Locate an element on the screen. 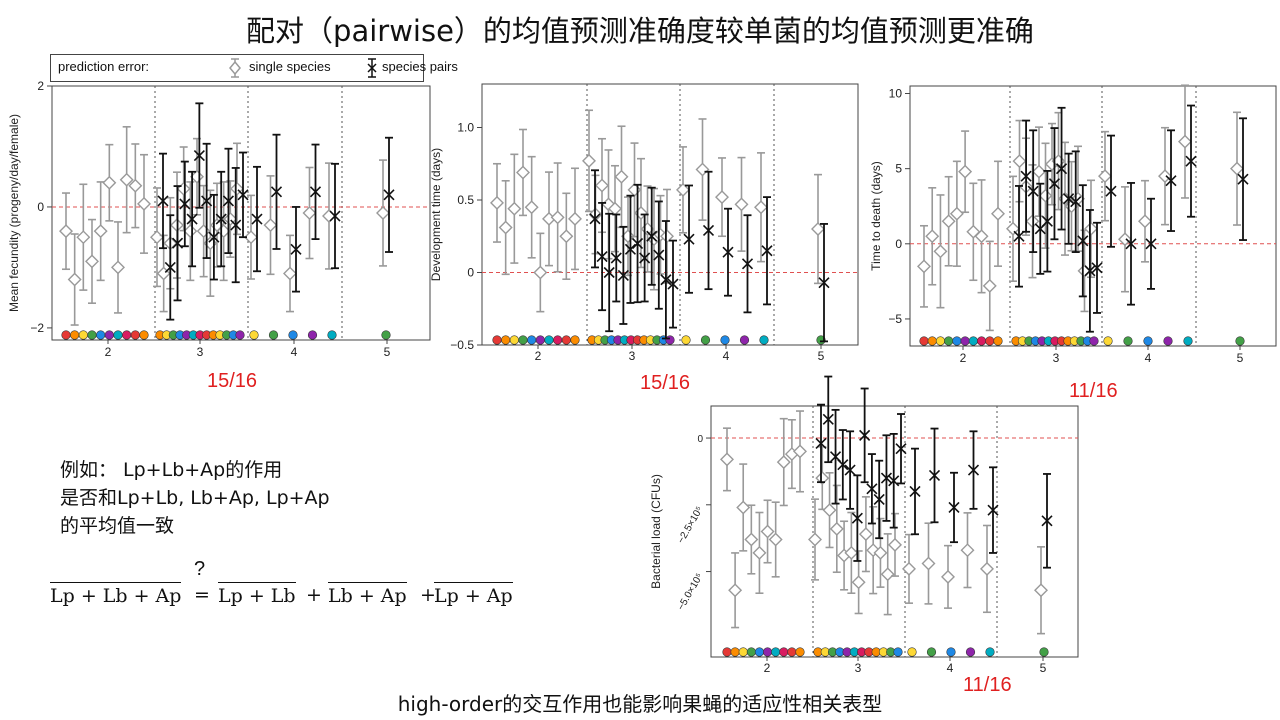  y-axis-label: Time to death (days) is located at coordinates (876, 216).